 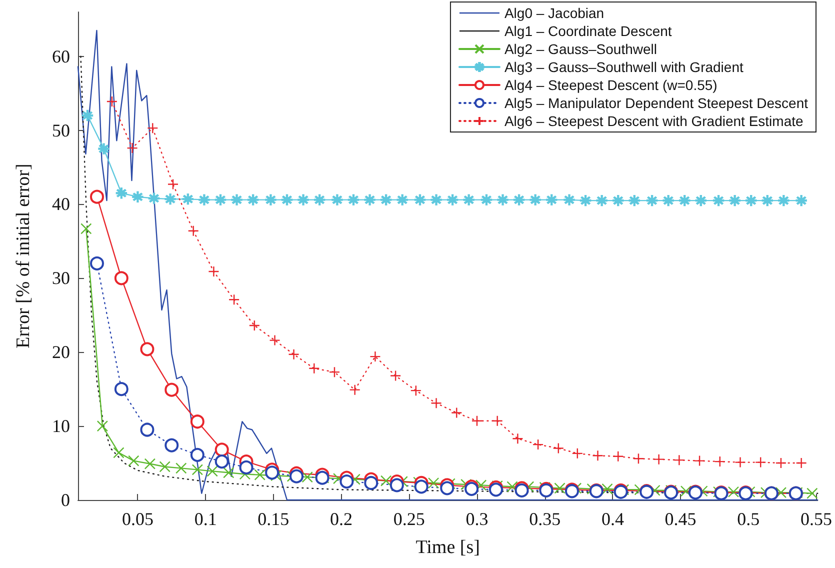 I want to click on x-tick-label: 0.2, so click(x=341, y=519).